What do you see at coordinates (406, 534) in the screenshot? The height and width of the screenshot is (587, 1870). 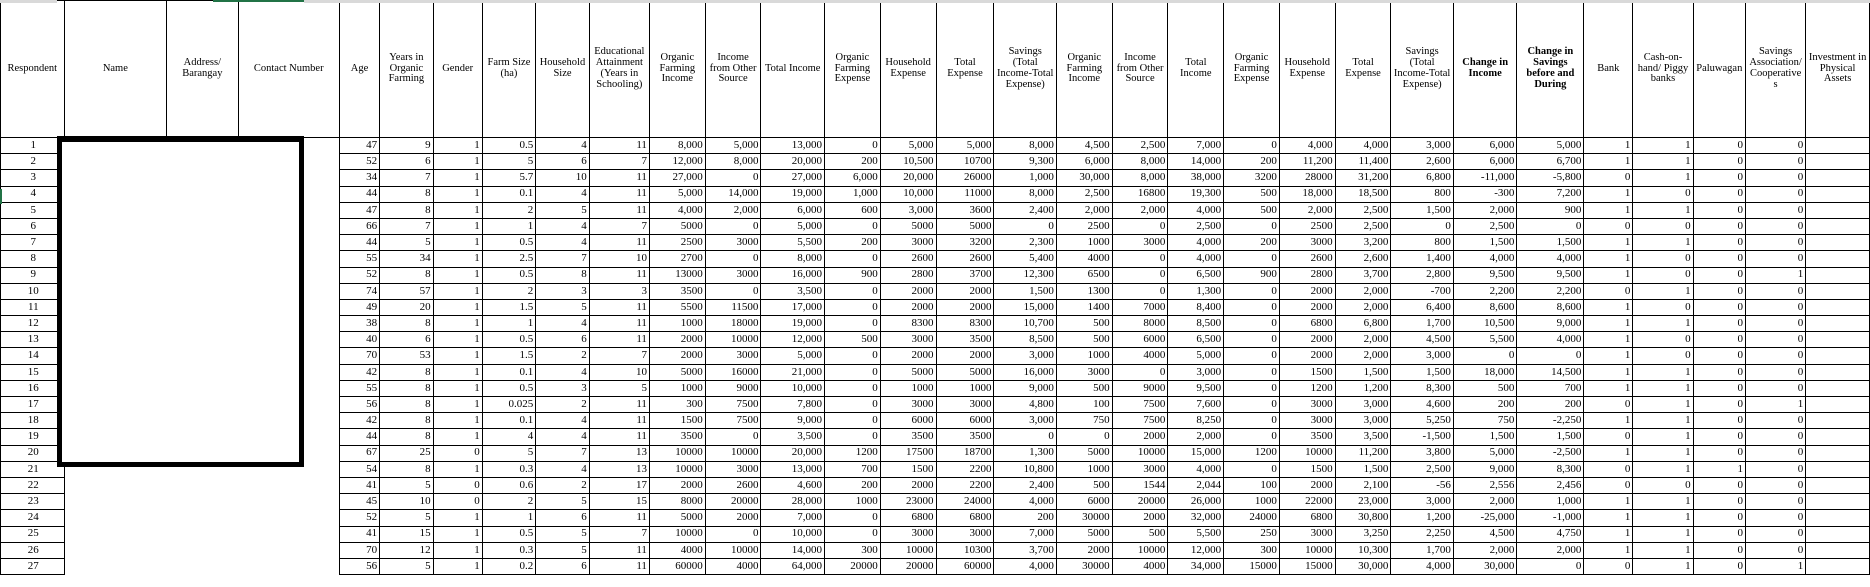 I see `cell-years_organic: 15` at bounding box center [406, 534].